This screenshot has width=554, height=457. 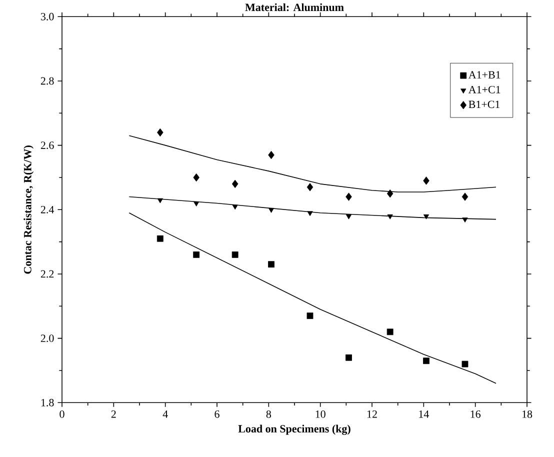 What do you see at coordinates (47, 146) in the screenshot?
I see `y-tick-label: 2.6` at bounding box center [47, 146].